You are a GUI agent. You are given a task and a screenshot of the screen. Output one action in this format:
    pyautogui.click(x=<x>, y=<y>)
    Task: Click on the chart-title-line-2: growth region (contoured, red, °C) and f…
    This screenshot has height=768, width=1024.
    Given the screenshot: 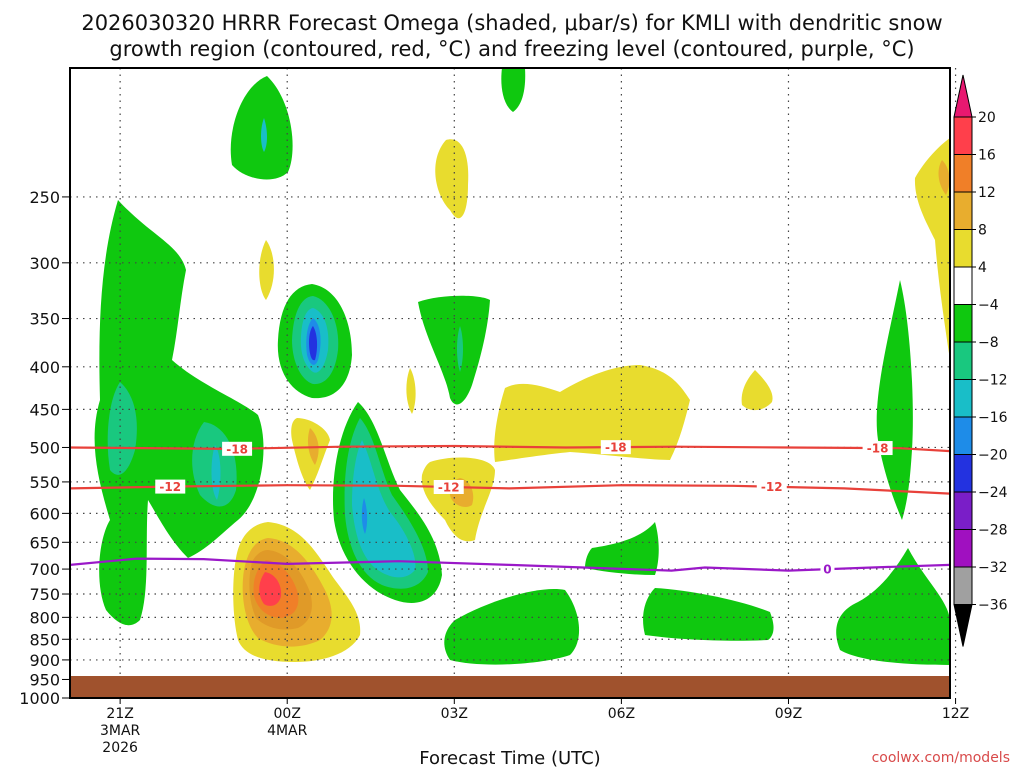 What is the action you would take?
    pyautogui.click(x=511, y=49)
    